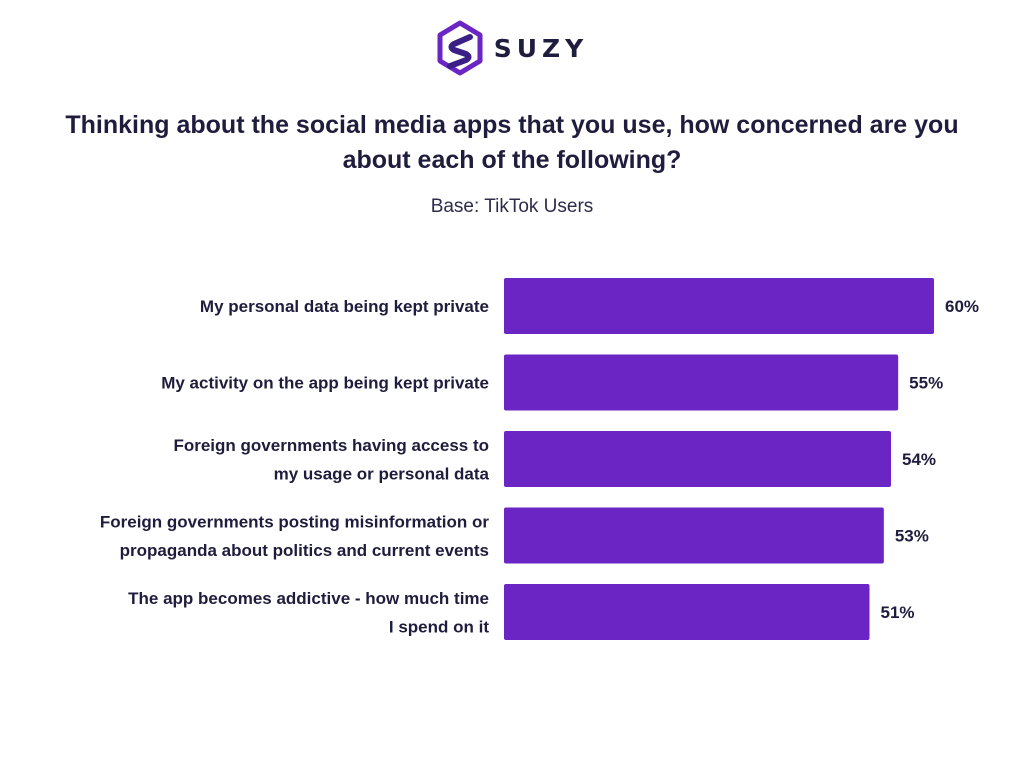  What do you see at coordinates (962, 306) in the screenshot?
I see `value-label-1: 60%` at bounding box center [962, 306].